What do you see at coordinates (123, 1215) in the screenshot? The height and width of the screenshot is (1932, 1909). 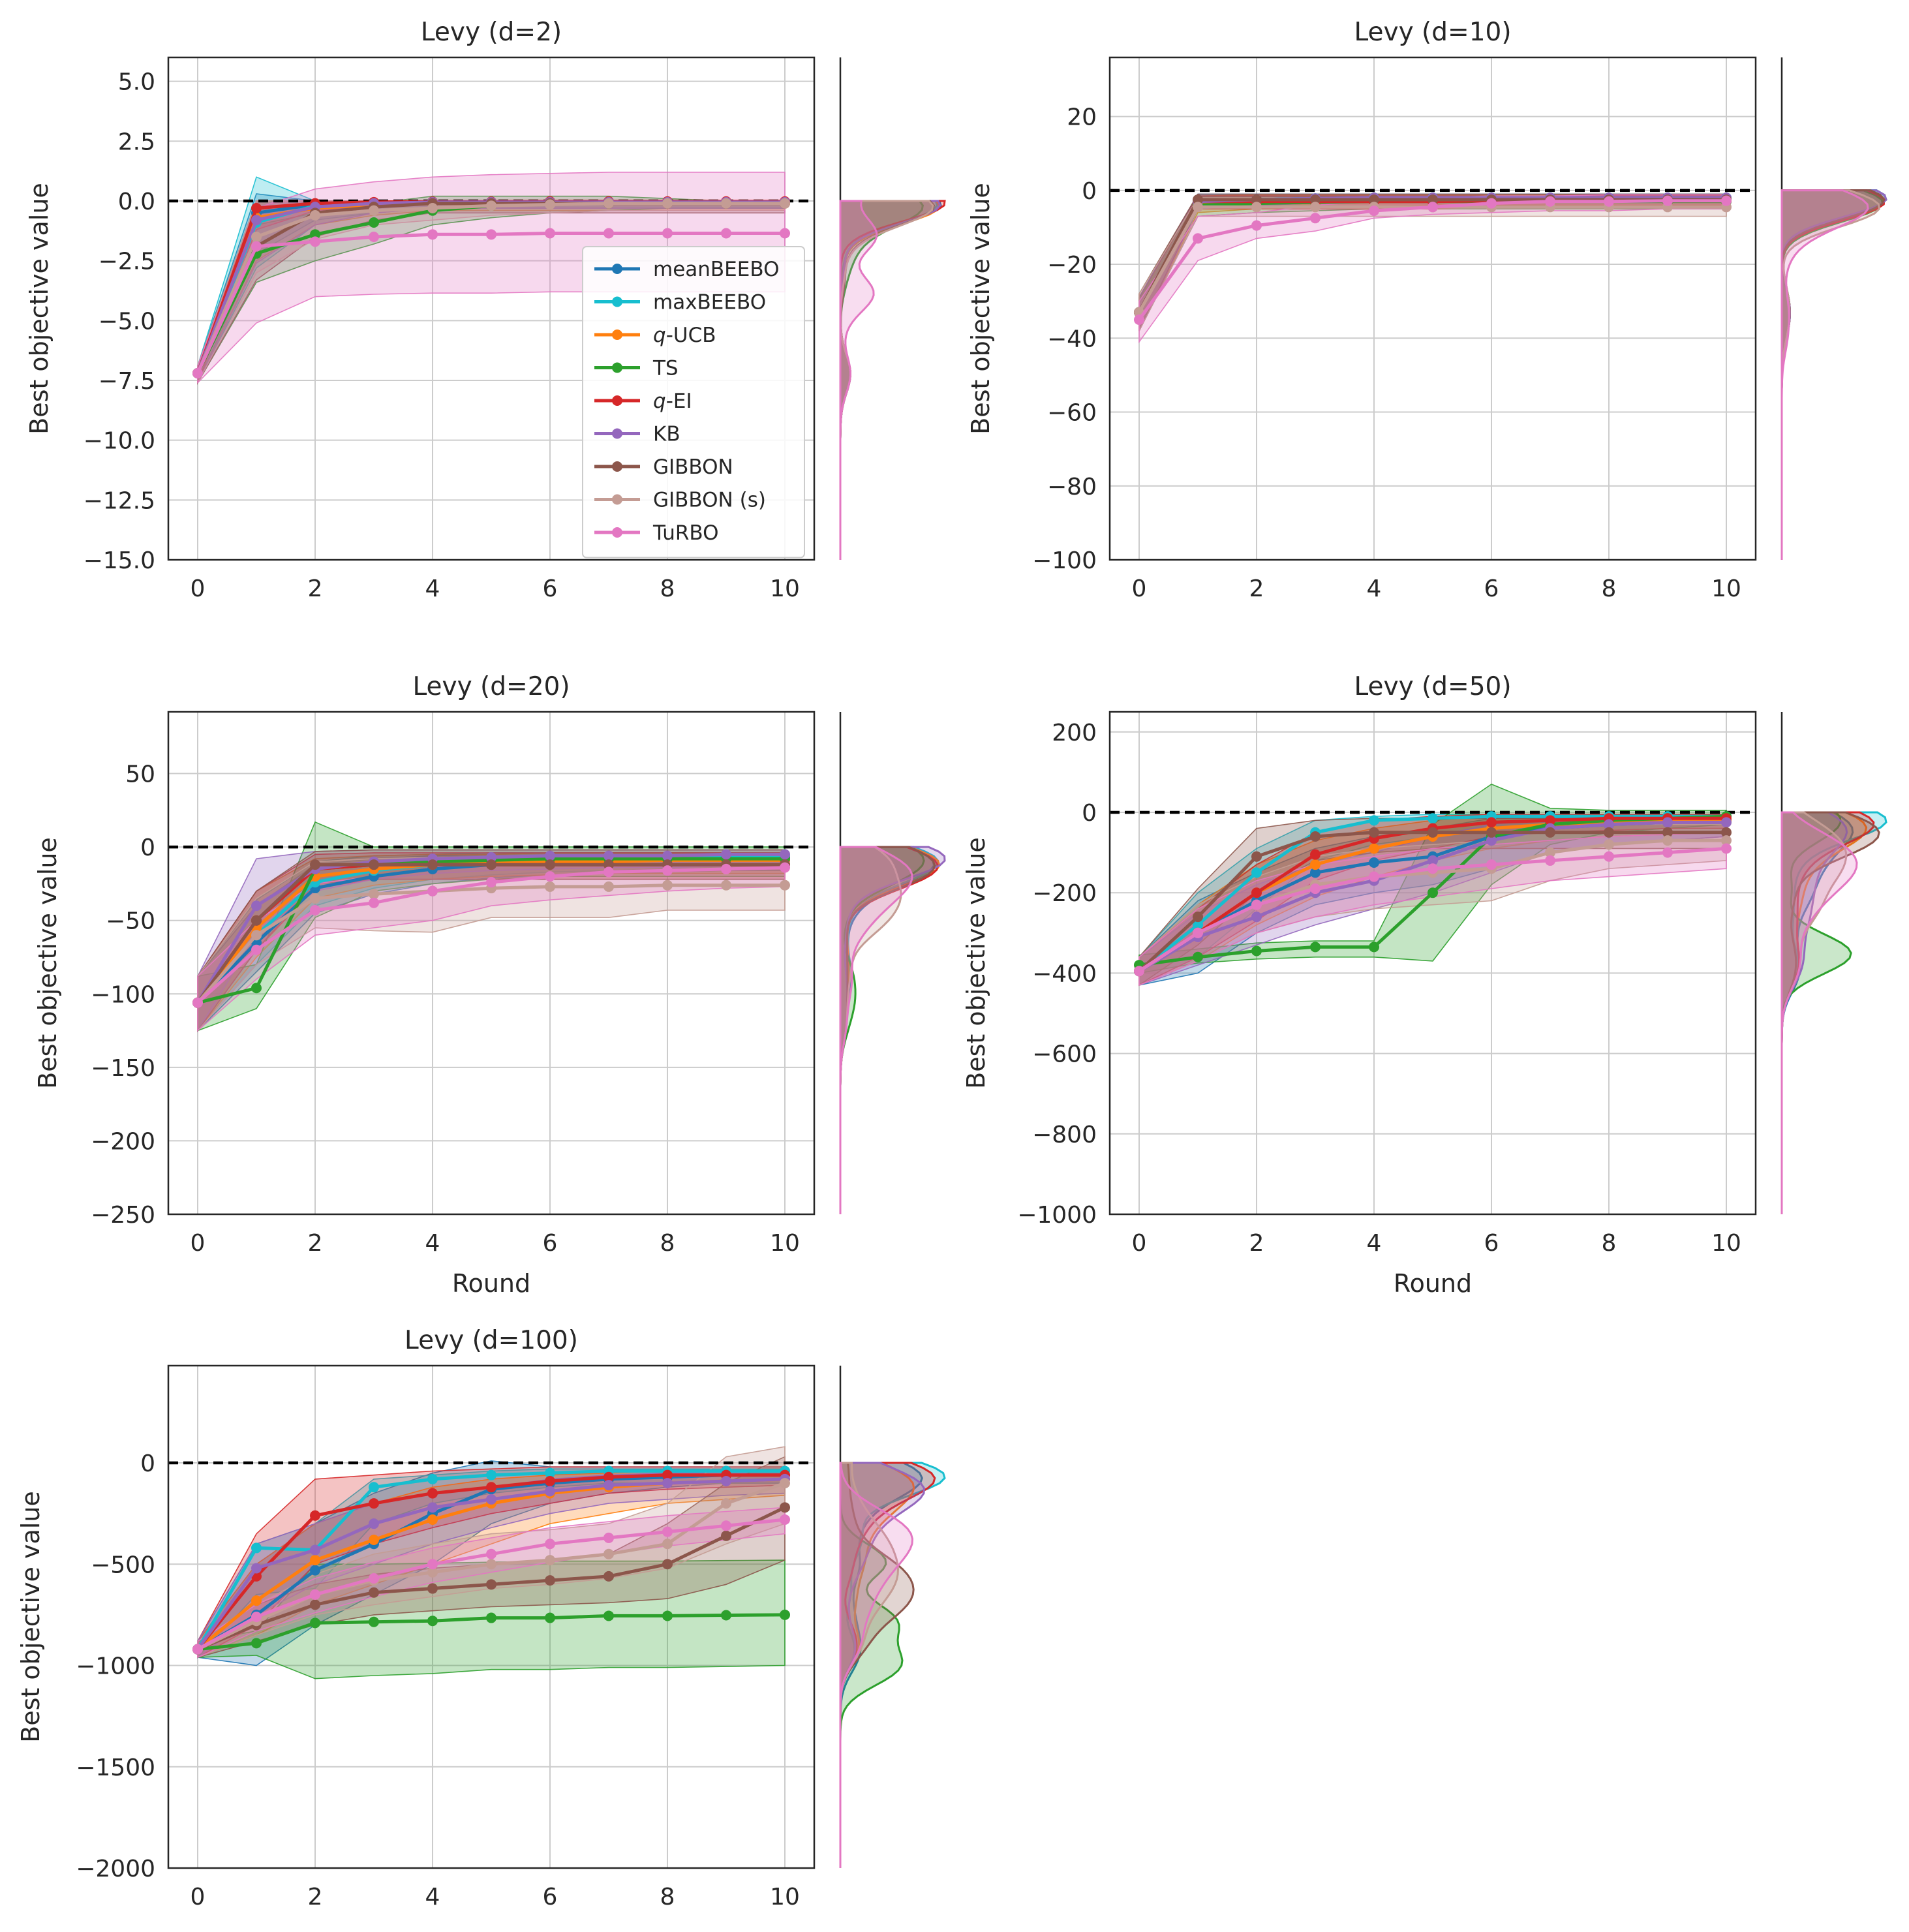 I see `y-tick-label: −250` at bounding box center [123, 1215].